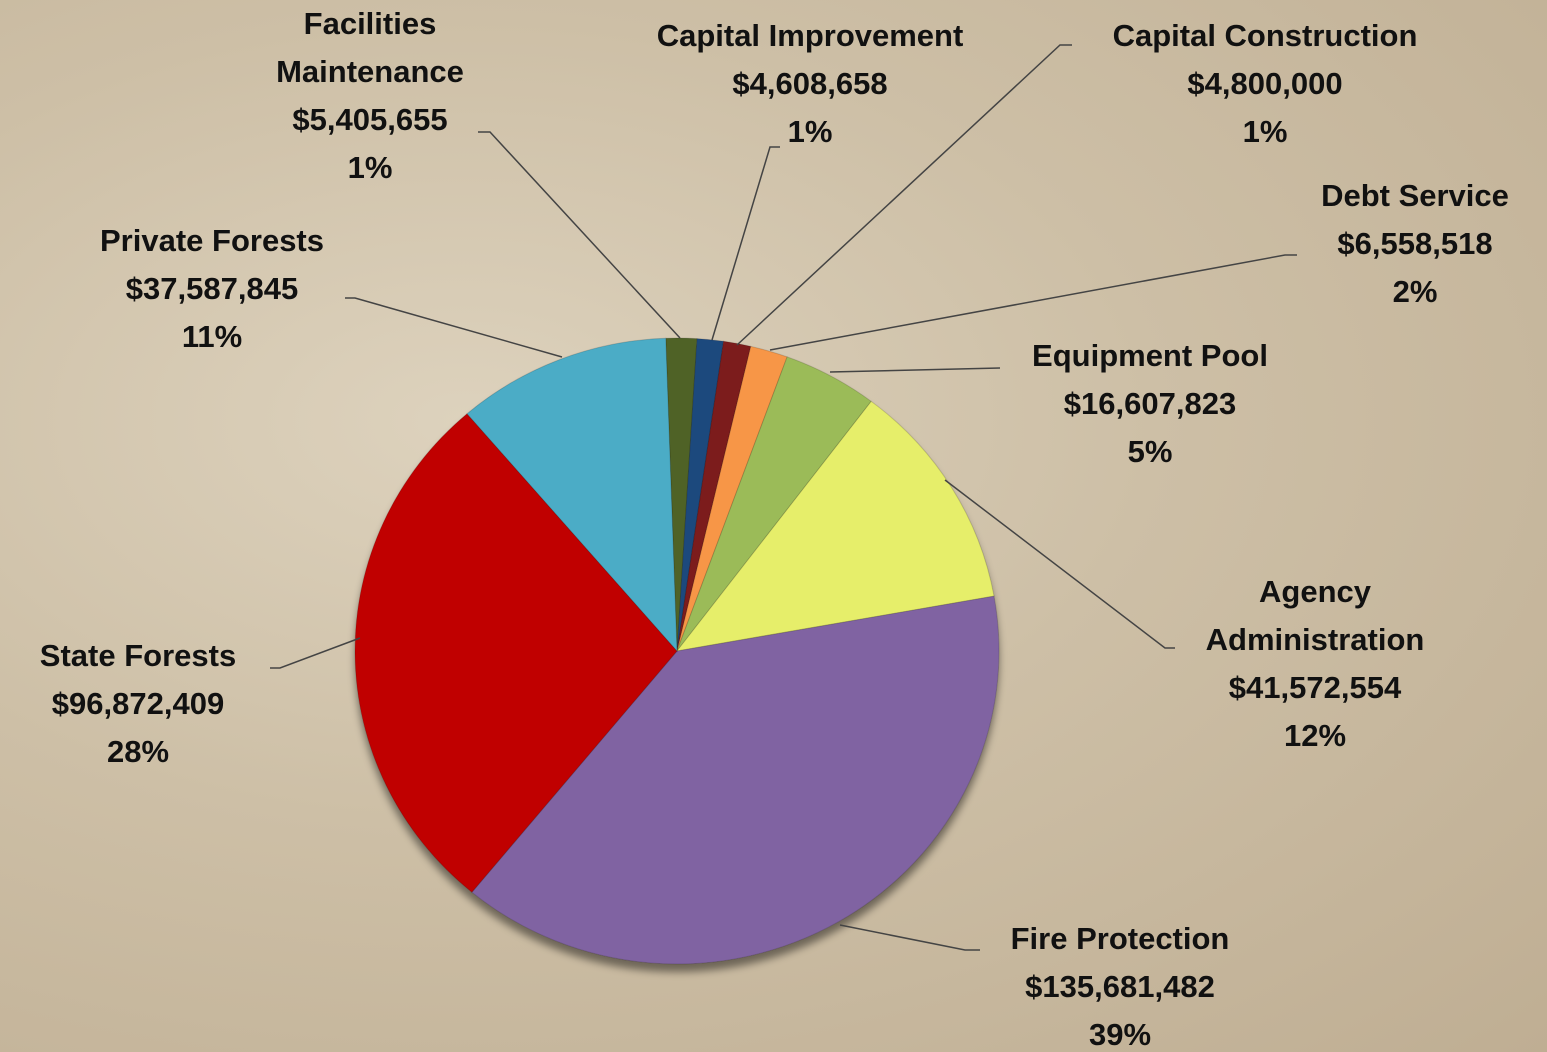  Describe the element at coordinates (1150, 451) in the screenshot. I see `percent-label: 5%` at that location.